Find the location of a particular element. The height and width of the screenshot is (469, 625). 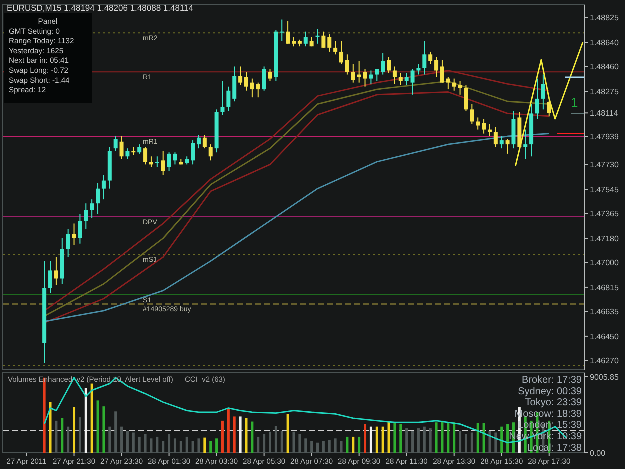

y-tick-label: 1.48640 is located at coordinates (605, 43).